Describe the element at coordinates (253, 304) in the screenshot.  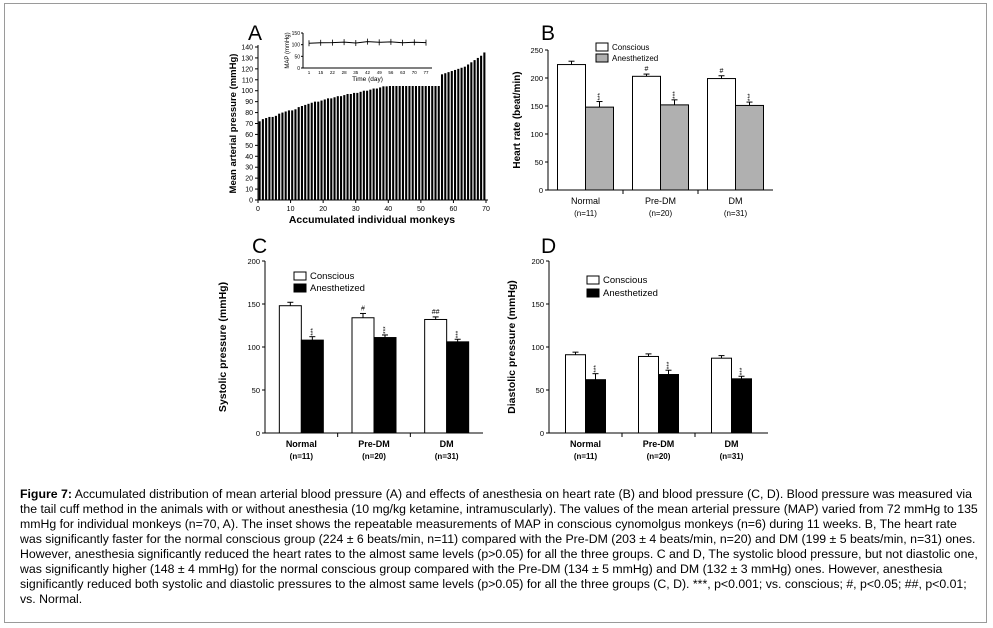
I see `y-tick-label-c: 150` at that location.